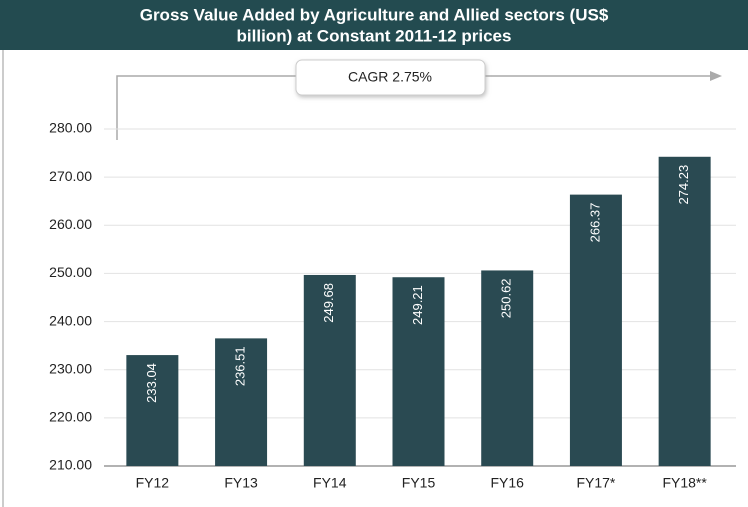  I want to click on y-tick-label: 260.00, so click(70, 224).